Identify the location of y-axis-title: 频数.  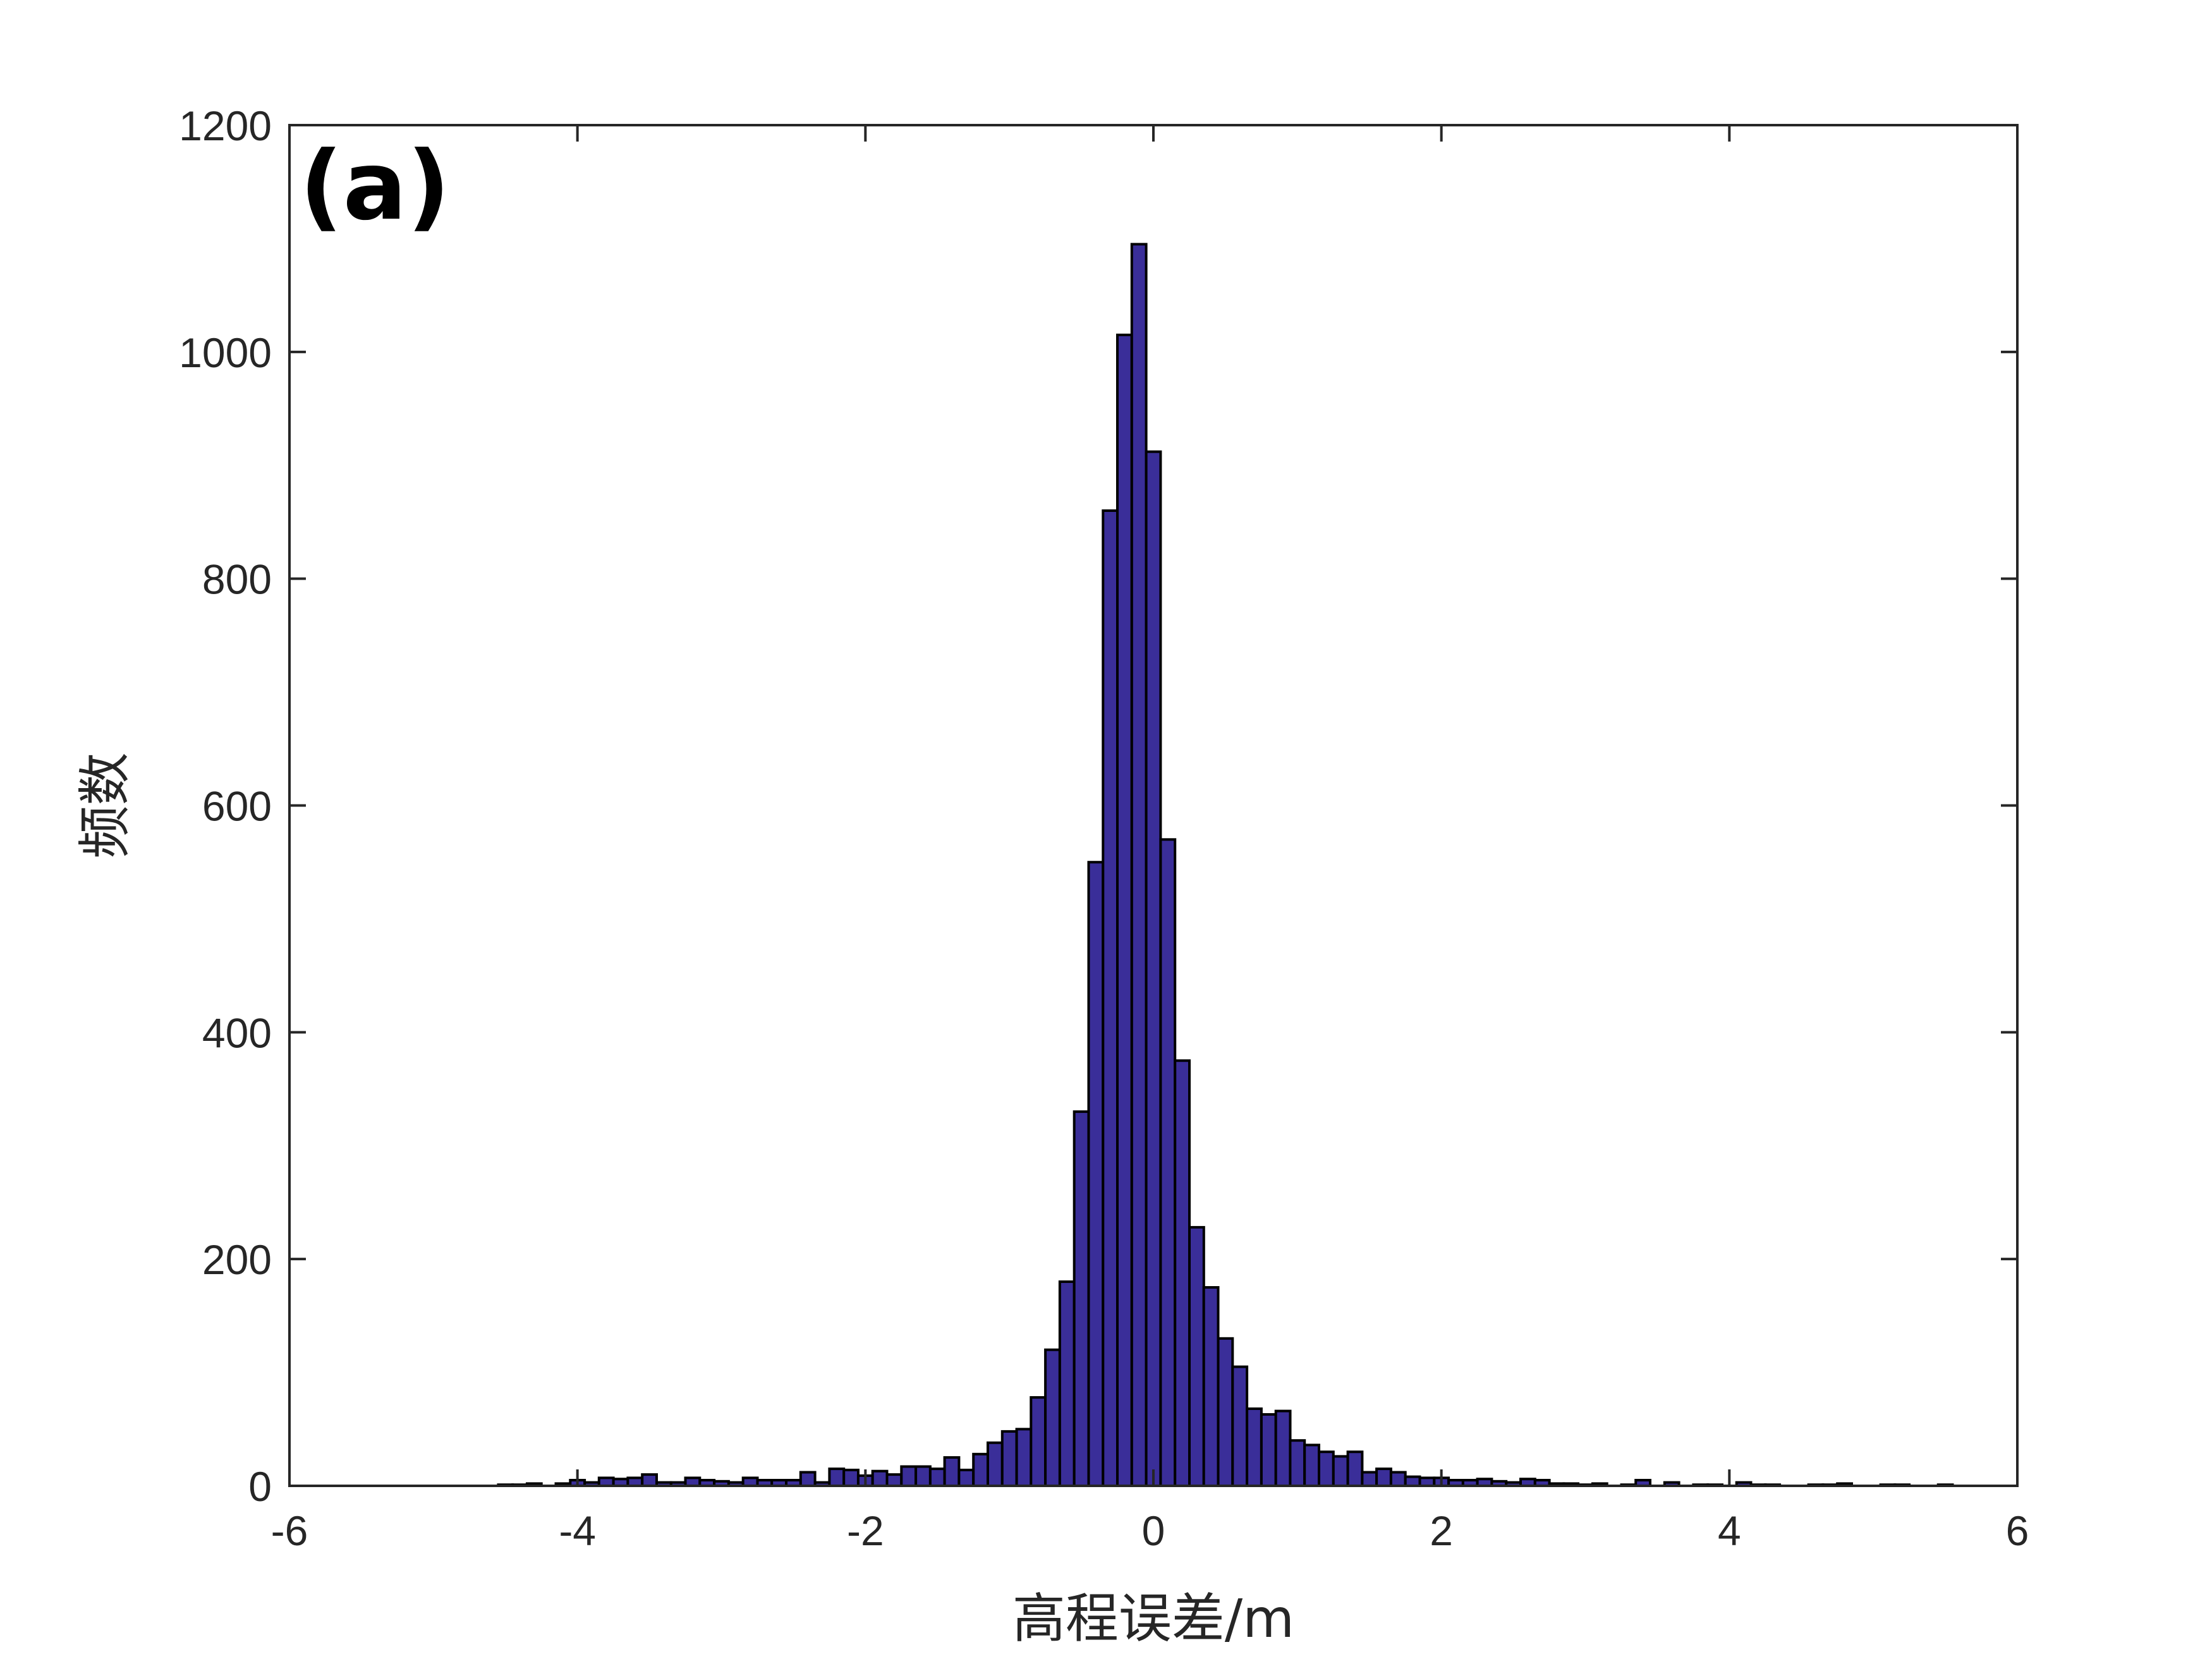
(105, 805).